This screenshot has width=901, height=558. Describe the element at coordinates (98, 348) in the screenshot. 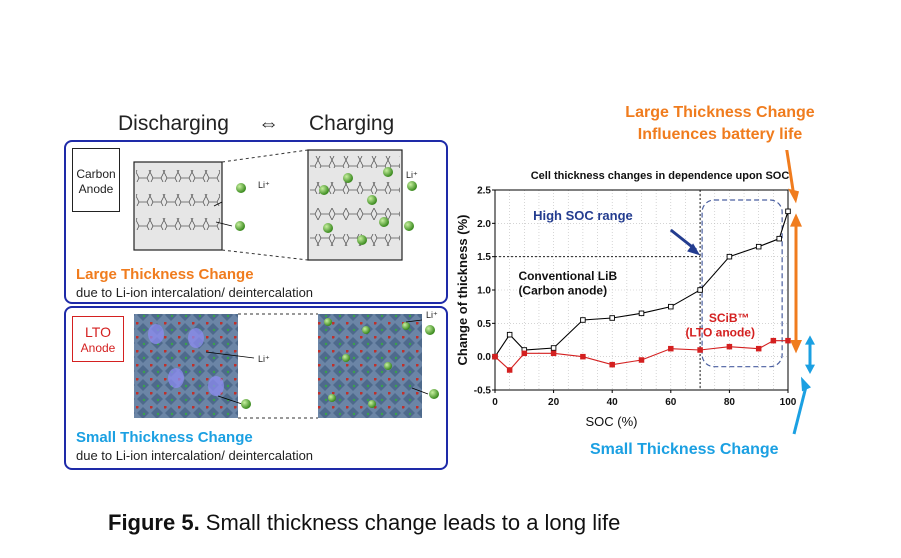

I see `lto-anode-label-line2: Anode` at that location.